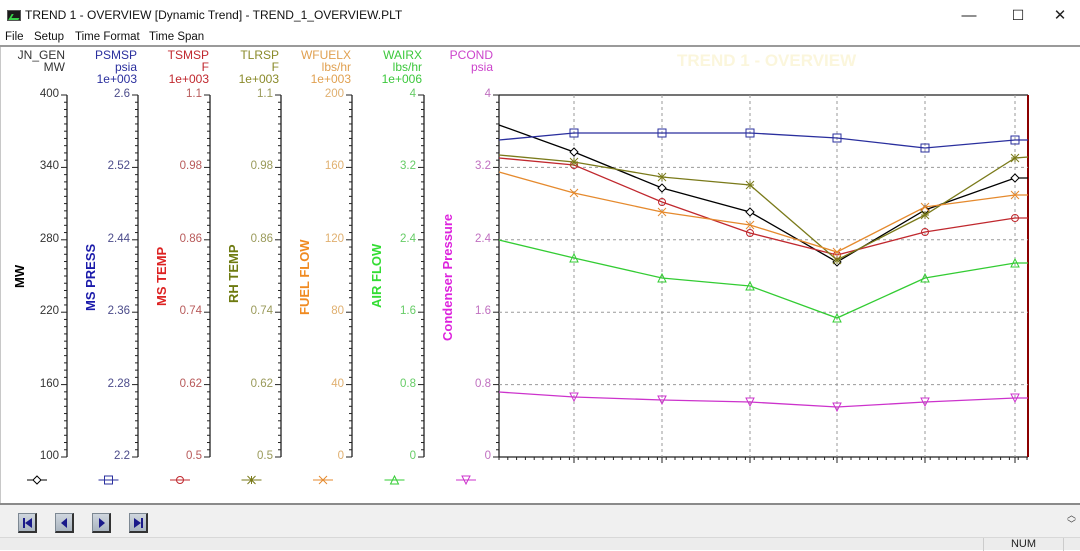 The width and height of the screenshot is (1080, 551). I want to click on app-trend-icon, so click(14, 15).